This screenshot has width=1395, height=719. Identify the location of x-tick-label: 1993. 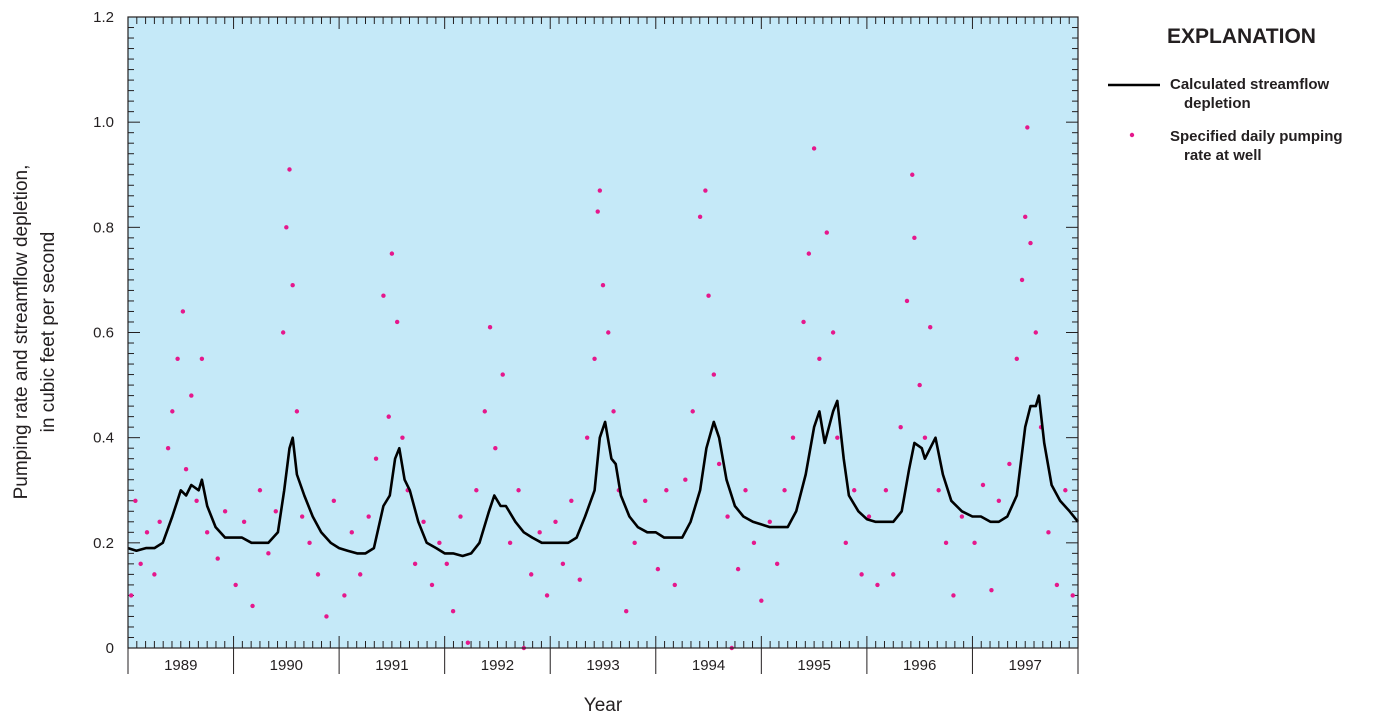
(602, 665).